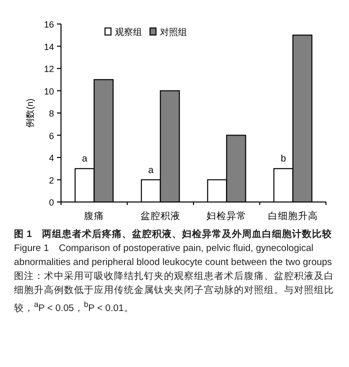 This screenshot has width=349, height=367. Describe the element at coordinates (51, 158) in the screenshot. I see `y-tick-label: 4` at that location.